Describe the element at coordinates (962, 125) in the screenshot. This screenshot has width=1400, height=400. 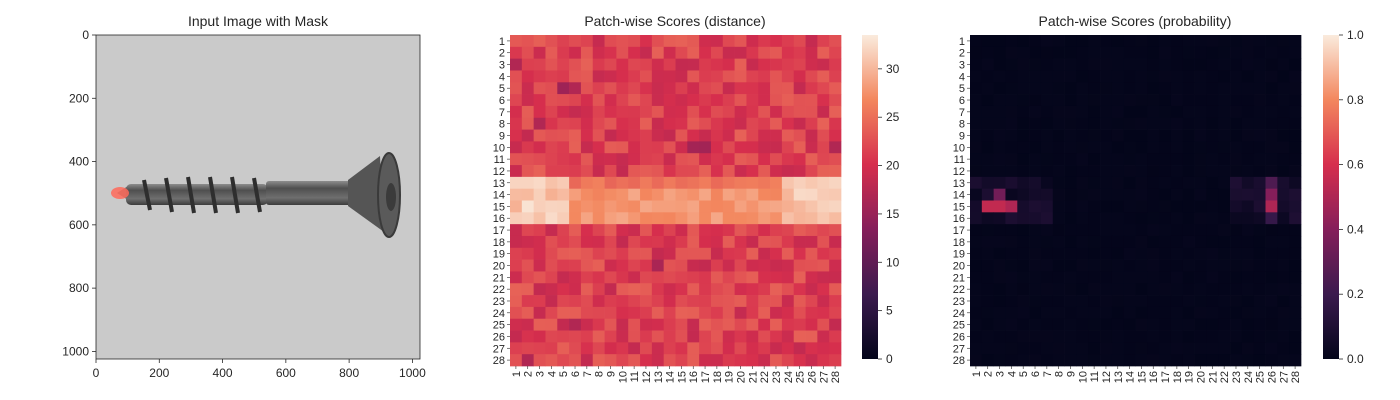
I see `probability-heatmap-y-tick-label: 8` at that location.